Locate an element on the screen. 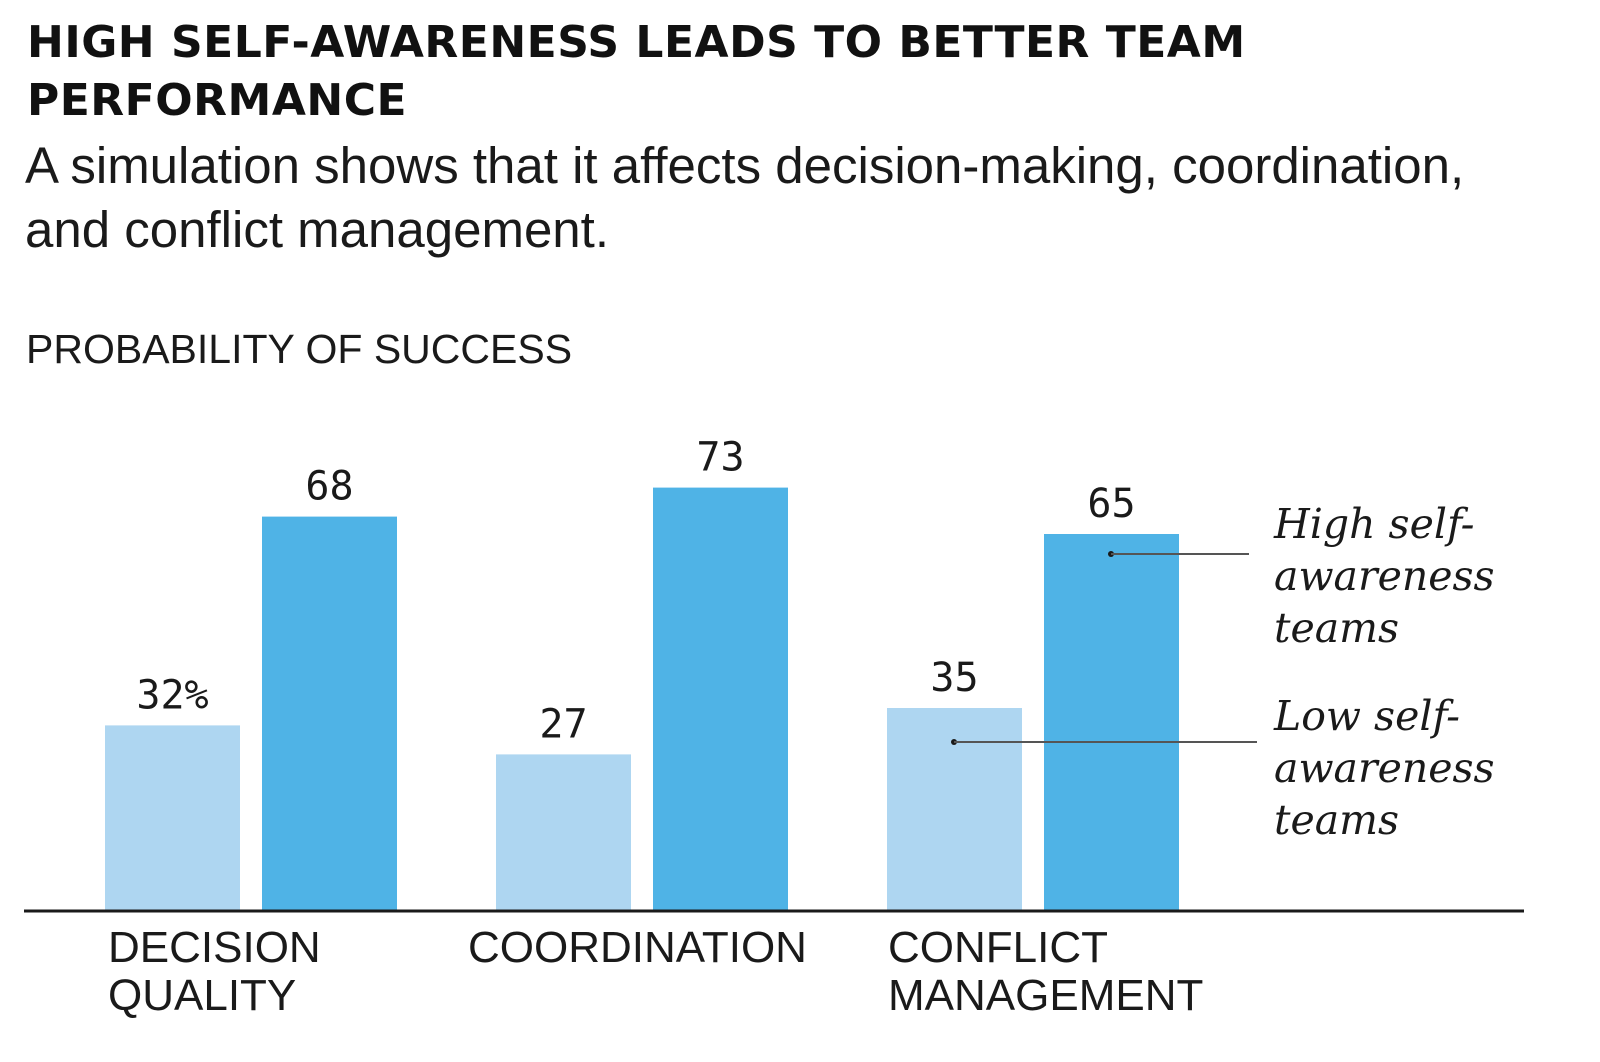 The image size is (1600, 1062). category-label: DECISION is located at coordinates (214, 947).